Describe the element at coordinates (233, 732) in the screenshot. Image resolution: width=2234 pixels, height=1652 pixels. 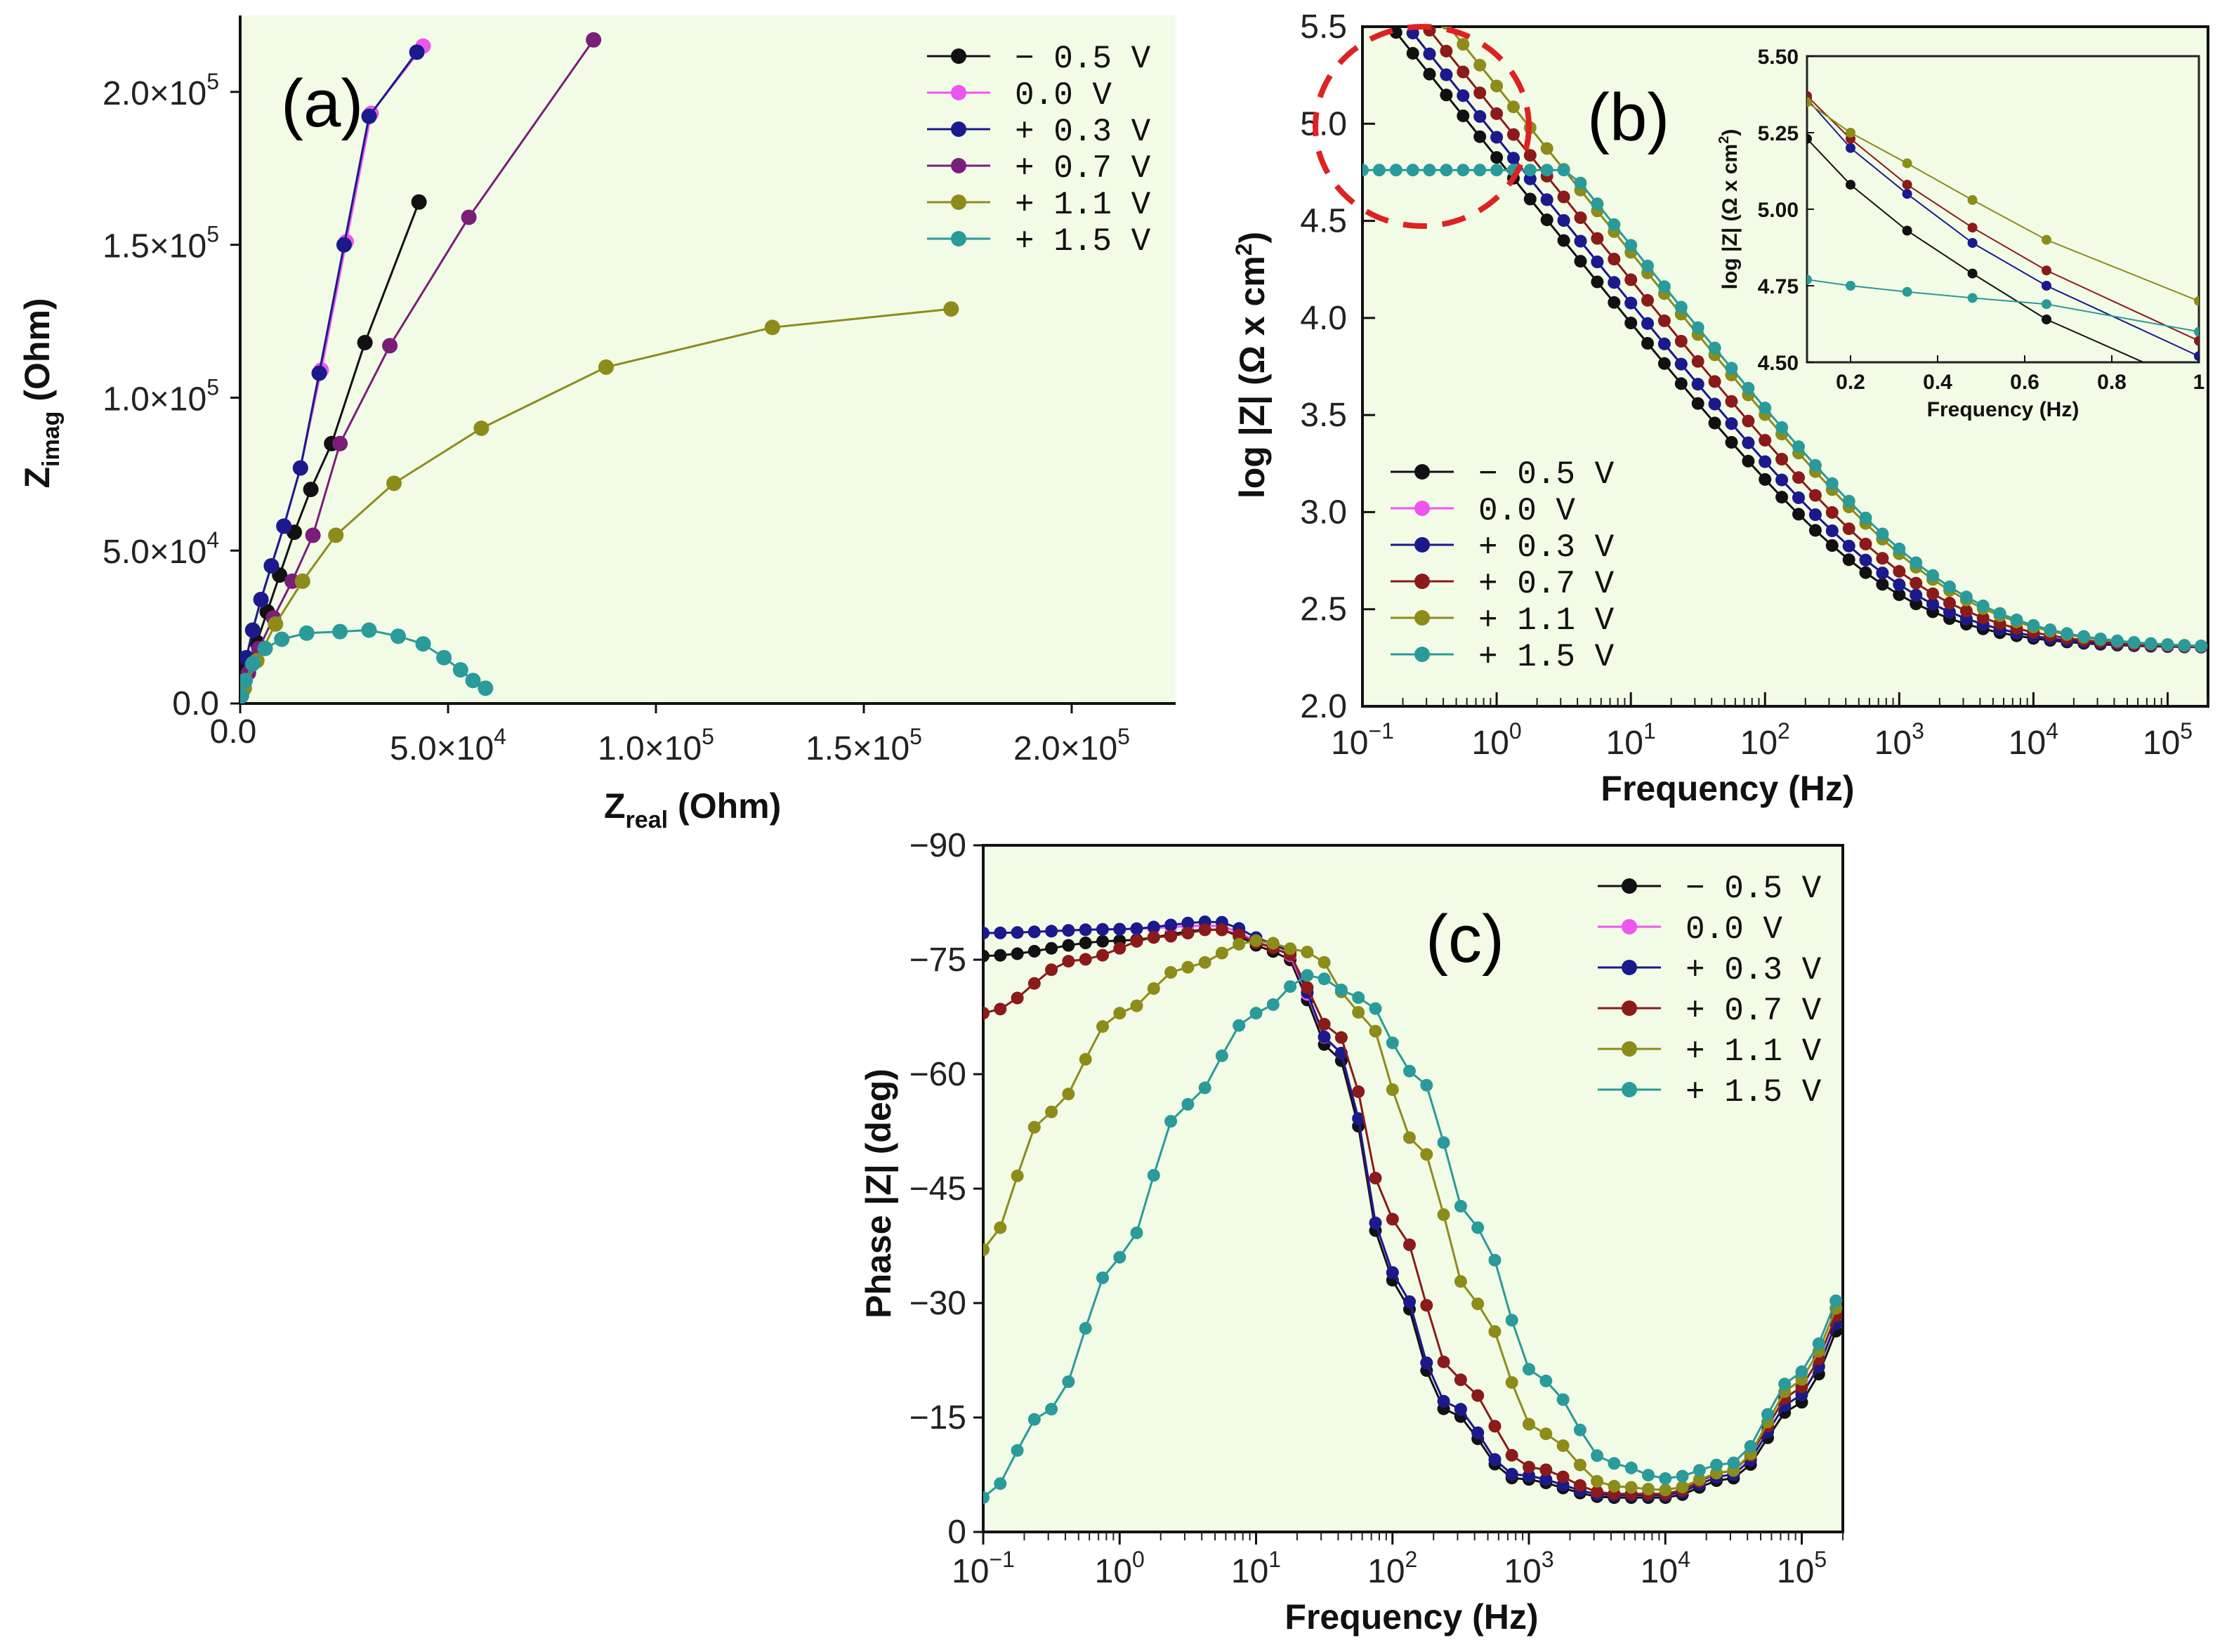
I see `x-tick-label: 0.0` at that location.